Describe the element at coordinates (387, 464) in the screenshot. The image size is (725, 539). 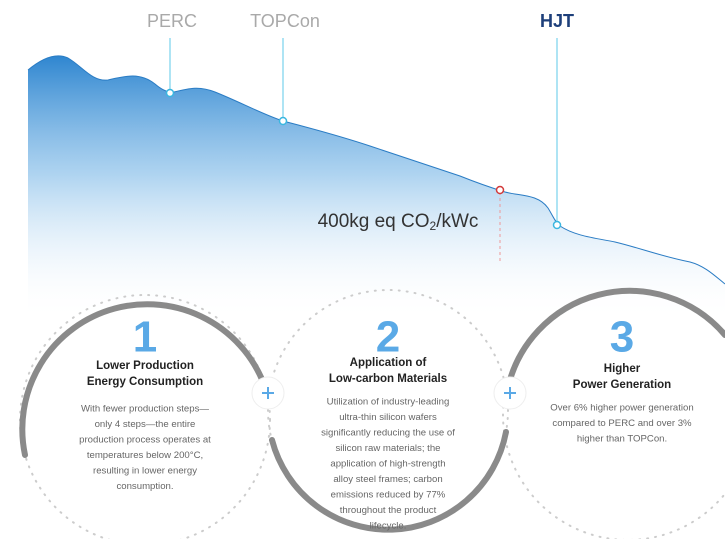
I see `feature-description: application of high-strength` at that location.